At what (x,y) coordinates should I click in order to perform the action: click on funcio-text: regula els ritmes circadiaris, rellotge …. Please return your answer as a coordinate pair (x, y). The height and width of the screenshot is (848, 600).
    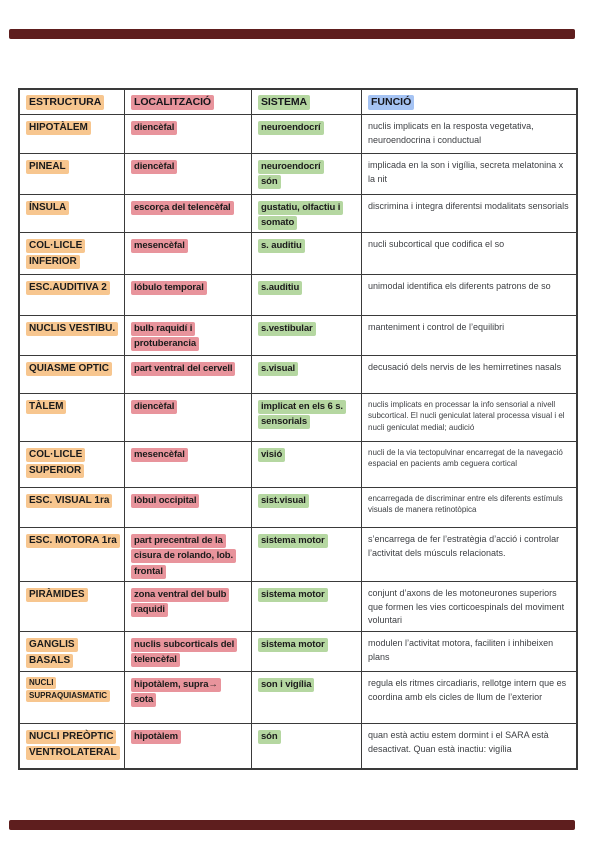
    Looking at the image, I should click on (467, 690).